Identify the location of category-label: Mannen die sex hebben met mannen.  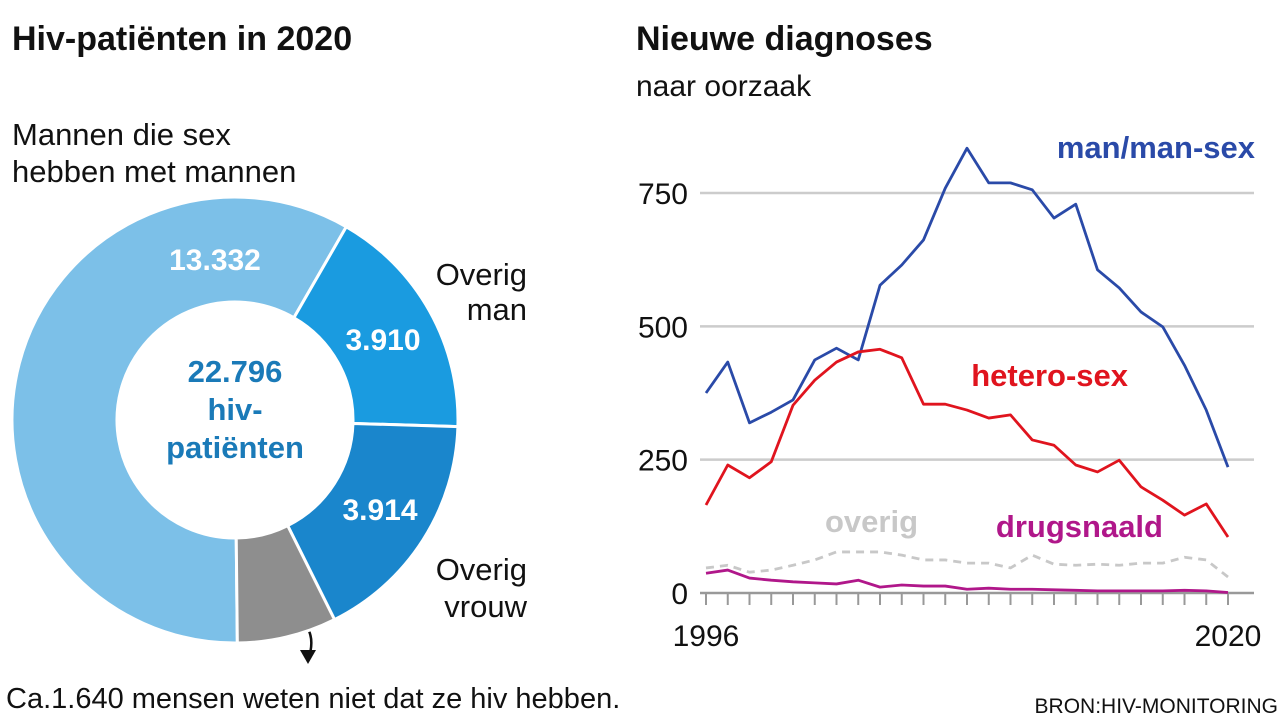
(154, 153).